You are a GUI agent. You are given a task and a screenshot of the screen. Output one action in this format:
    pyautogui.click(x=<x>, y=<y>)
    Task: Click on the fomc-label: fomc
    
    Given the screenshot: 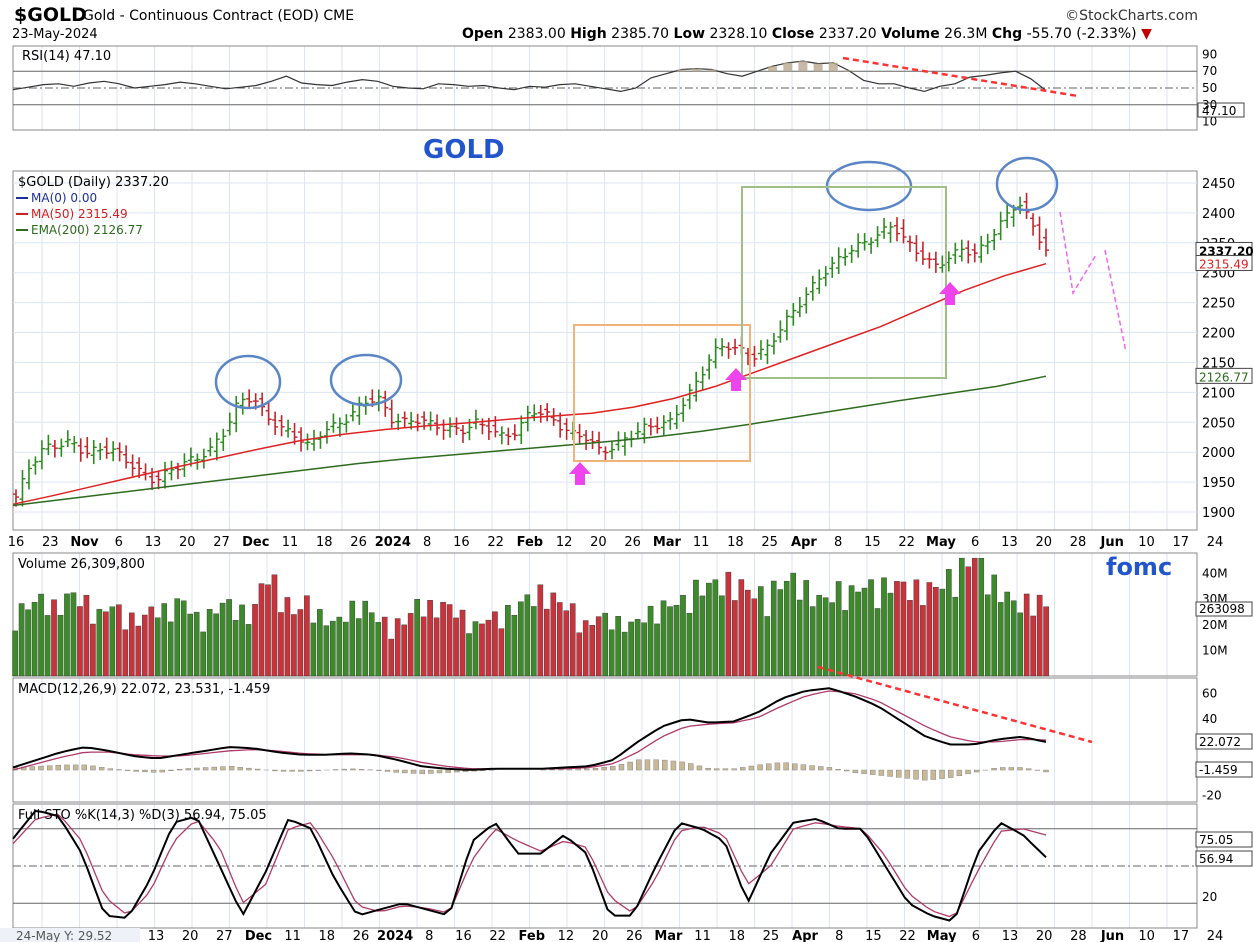 What is the action you would take?
    pyautogui.click(x=1139, y=567)
    